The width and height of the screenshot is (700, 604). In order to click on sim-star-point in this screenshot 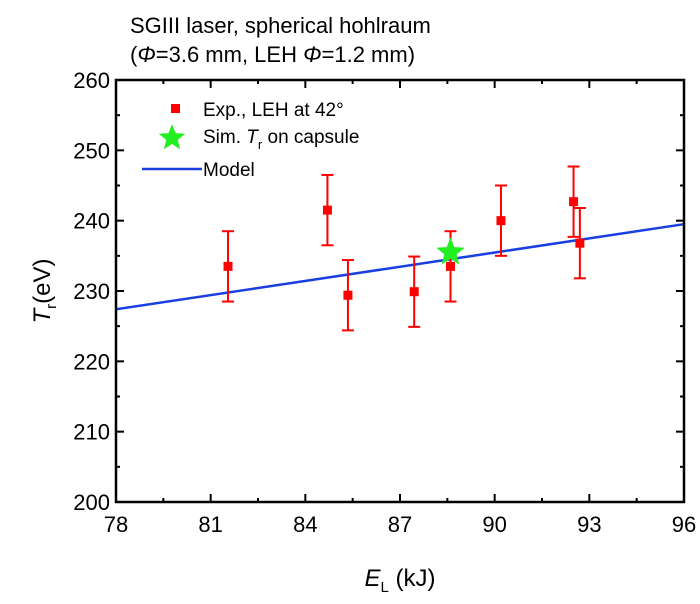, I will do `click(450, 251)`.